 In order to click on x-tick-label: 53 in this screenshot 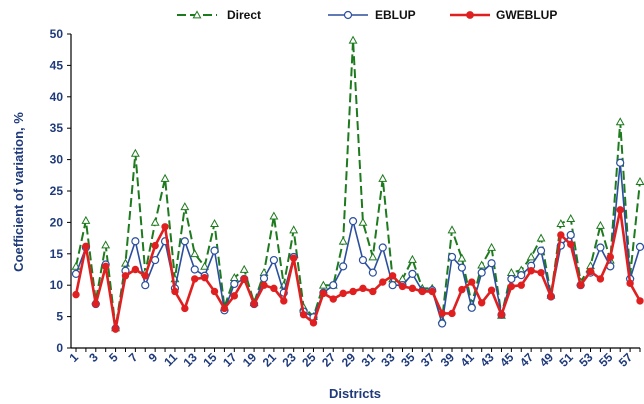, I will do `click(586, 360)`.